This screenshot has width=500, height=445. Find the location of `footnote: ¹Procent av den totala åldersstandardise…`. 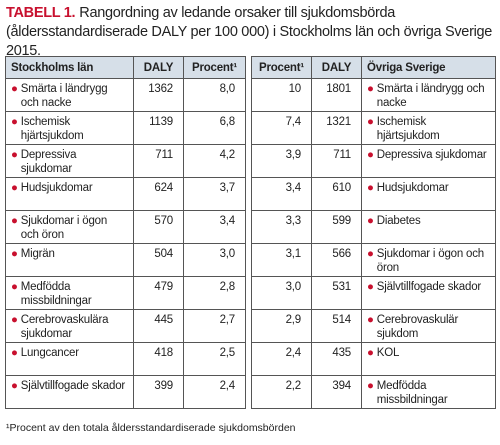

footnote: ¹Procent av den totala åldersstandardise… is located at coordinates (151, 428).